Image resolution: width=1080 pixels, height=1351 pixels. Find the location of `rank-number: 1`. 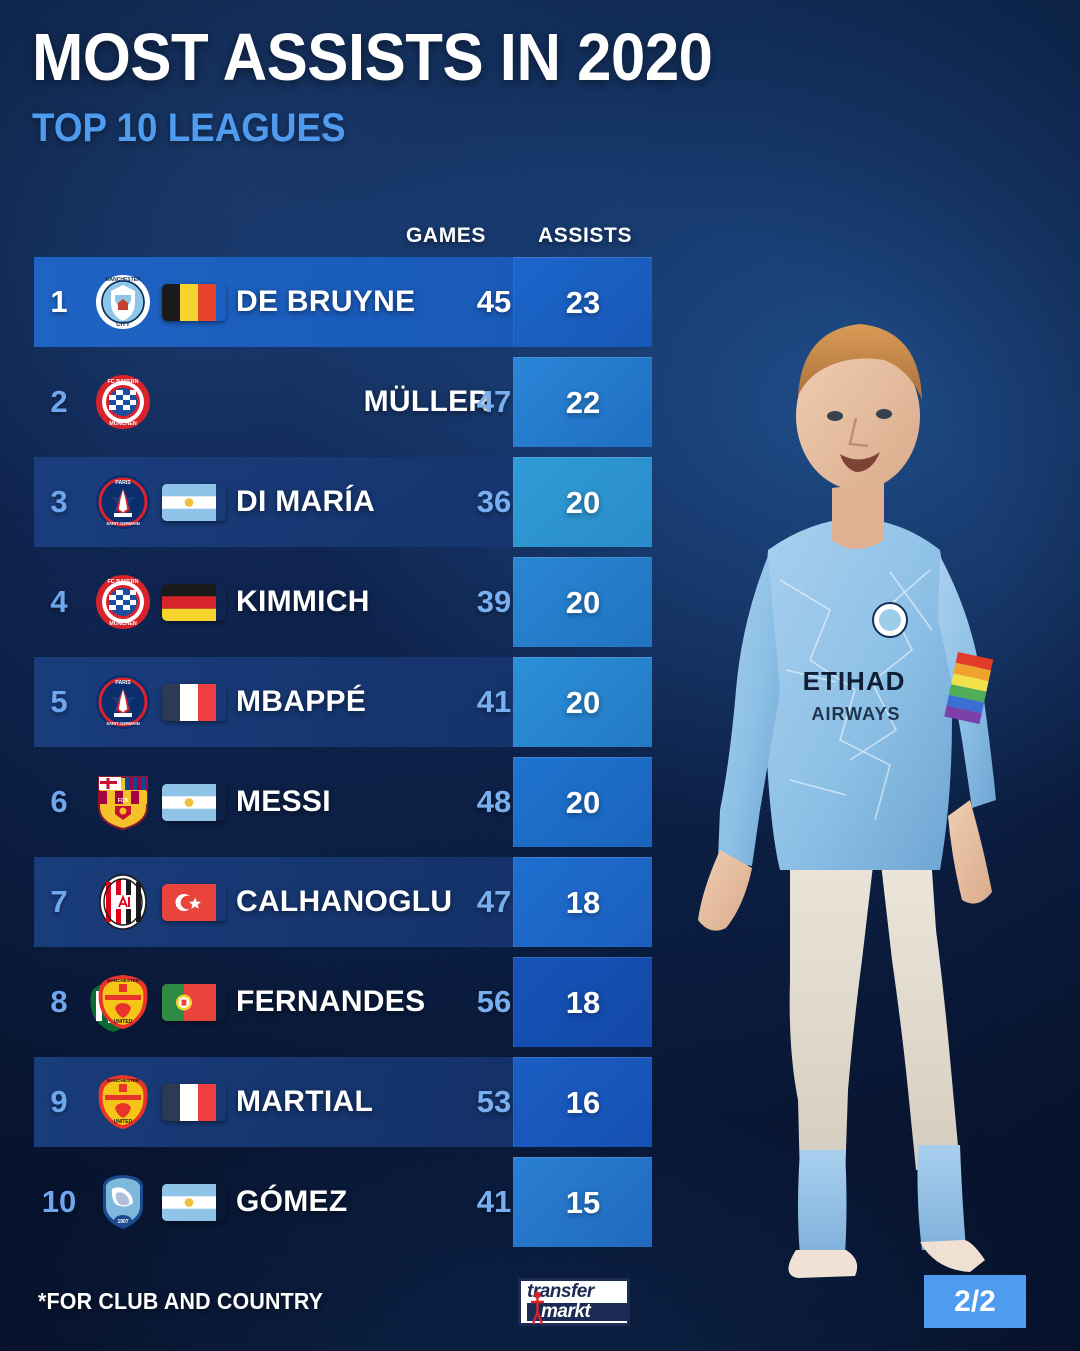

rank-number: 1 is located at coordinates (59, 301).